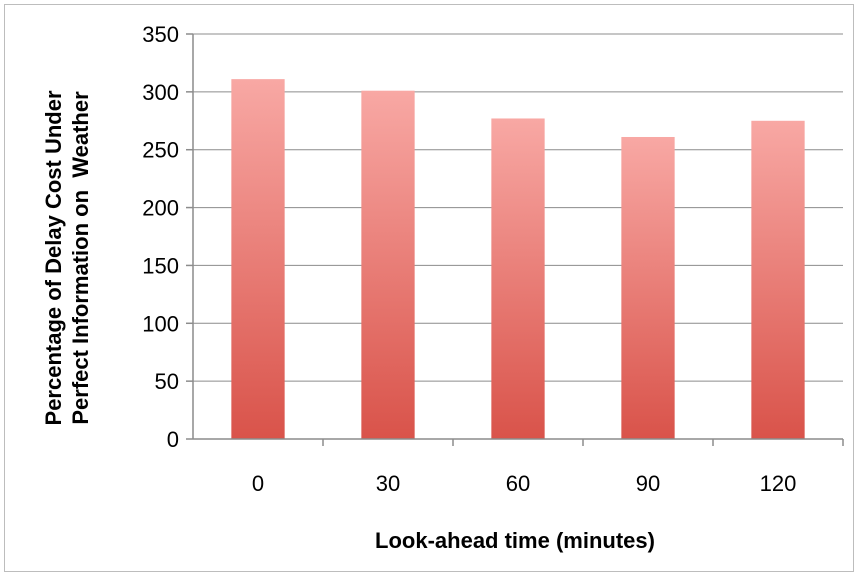 This screenshot has height=577, width=860. Describe the element at coordinates (778, 483) in the screenshot. I see `x-tick-label: 120` at that location.